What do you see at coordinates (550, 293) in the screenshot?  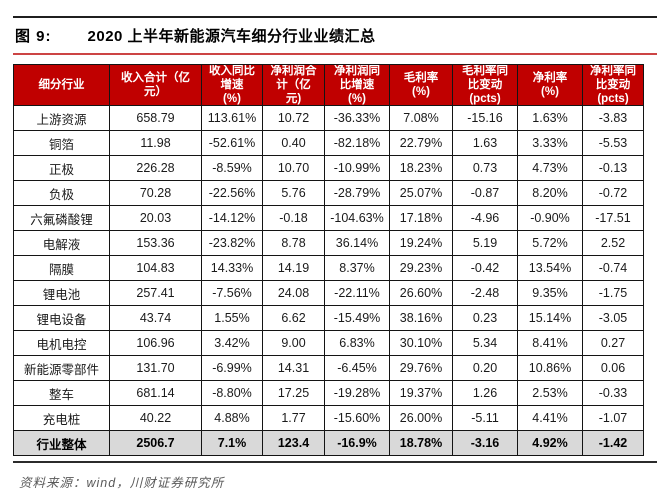 I see `table-cell: 9.35%` at bounding box center [550, 293].